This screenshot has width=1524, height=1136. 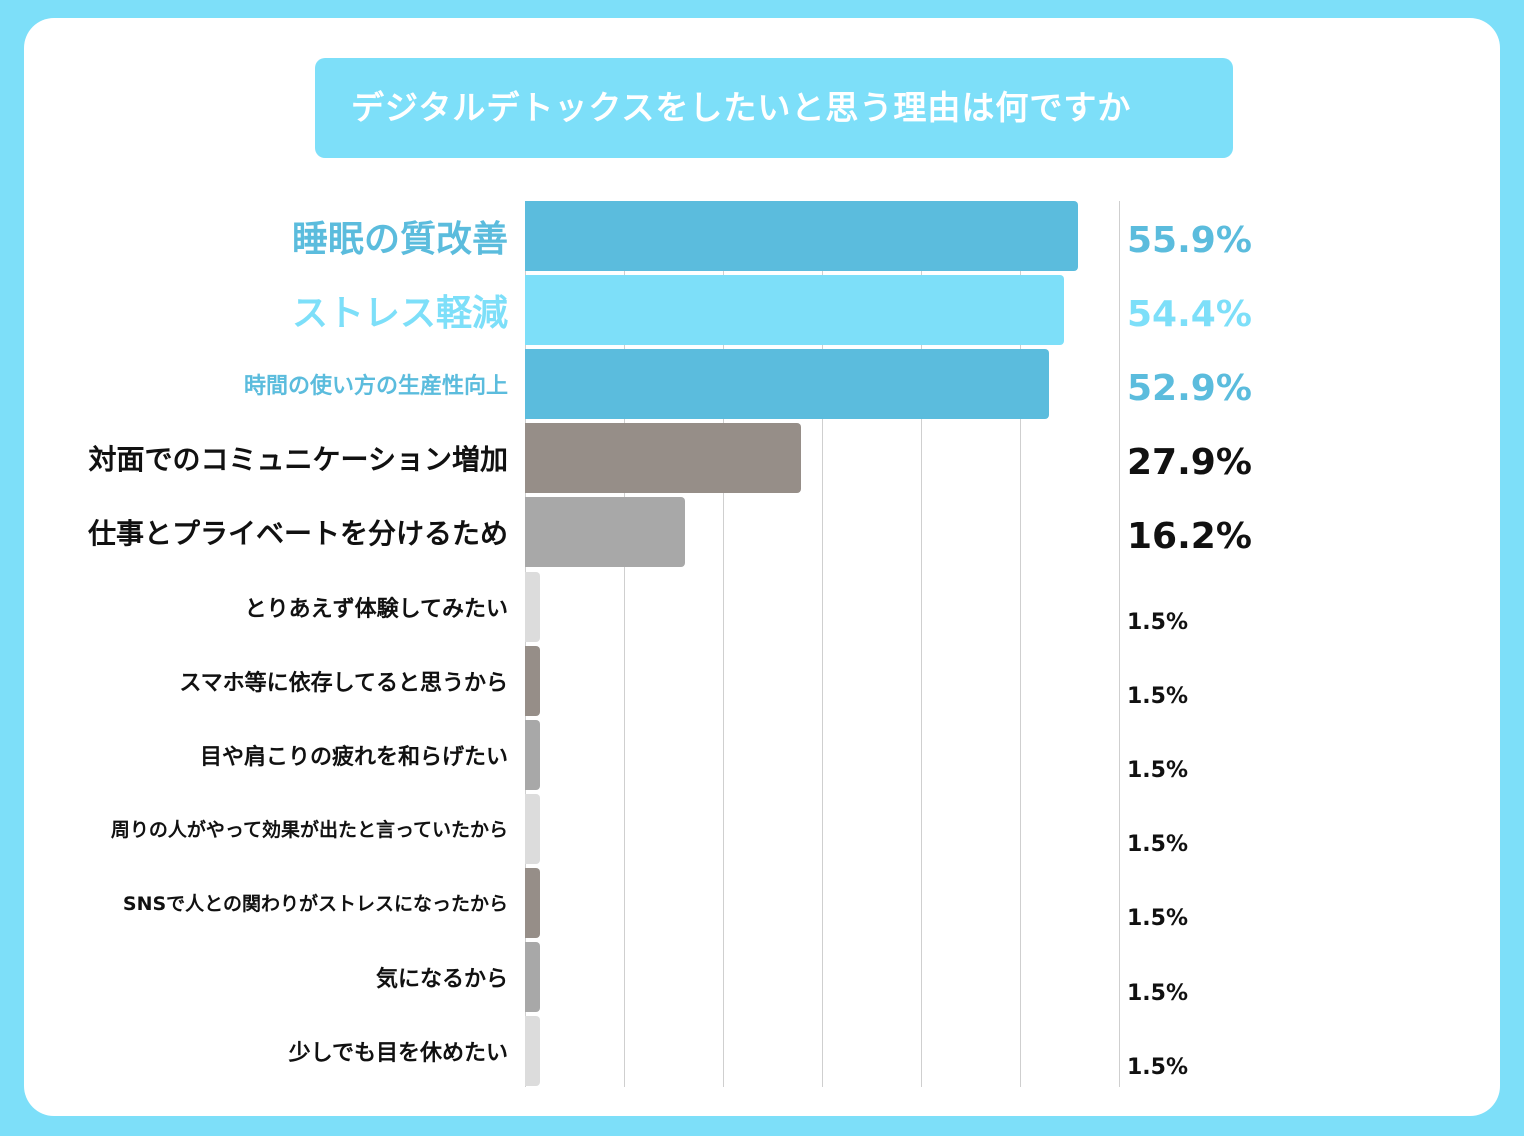 I want to click on category-label: SNSで人との関わりがストレスになったから, so click(x=315, y=904).